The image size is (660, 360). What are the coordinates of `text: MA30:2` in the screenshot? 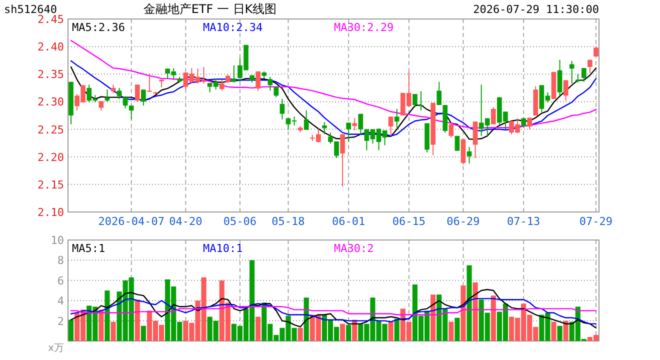 It's located at (354, 248).